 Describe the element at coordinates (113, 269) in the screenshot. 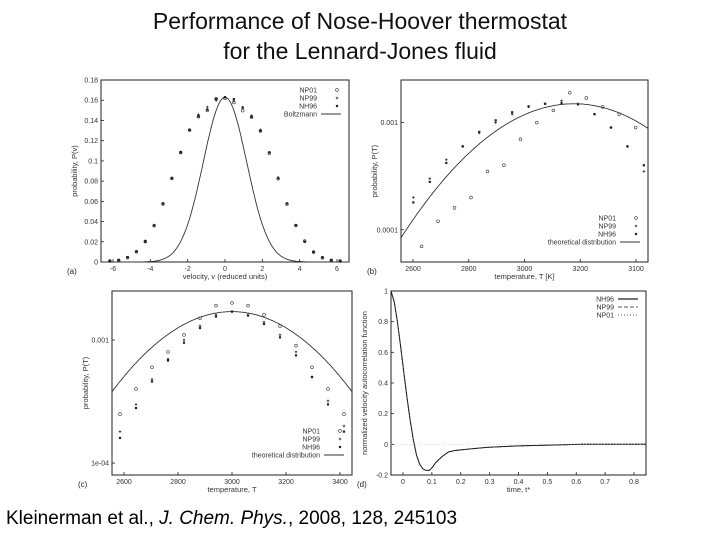

I see `x-tick-label: -6` at that location.